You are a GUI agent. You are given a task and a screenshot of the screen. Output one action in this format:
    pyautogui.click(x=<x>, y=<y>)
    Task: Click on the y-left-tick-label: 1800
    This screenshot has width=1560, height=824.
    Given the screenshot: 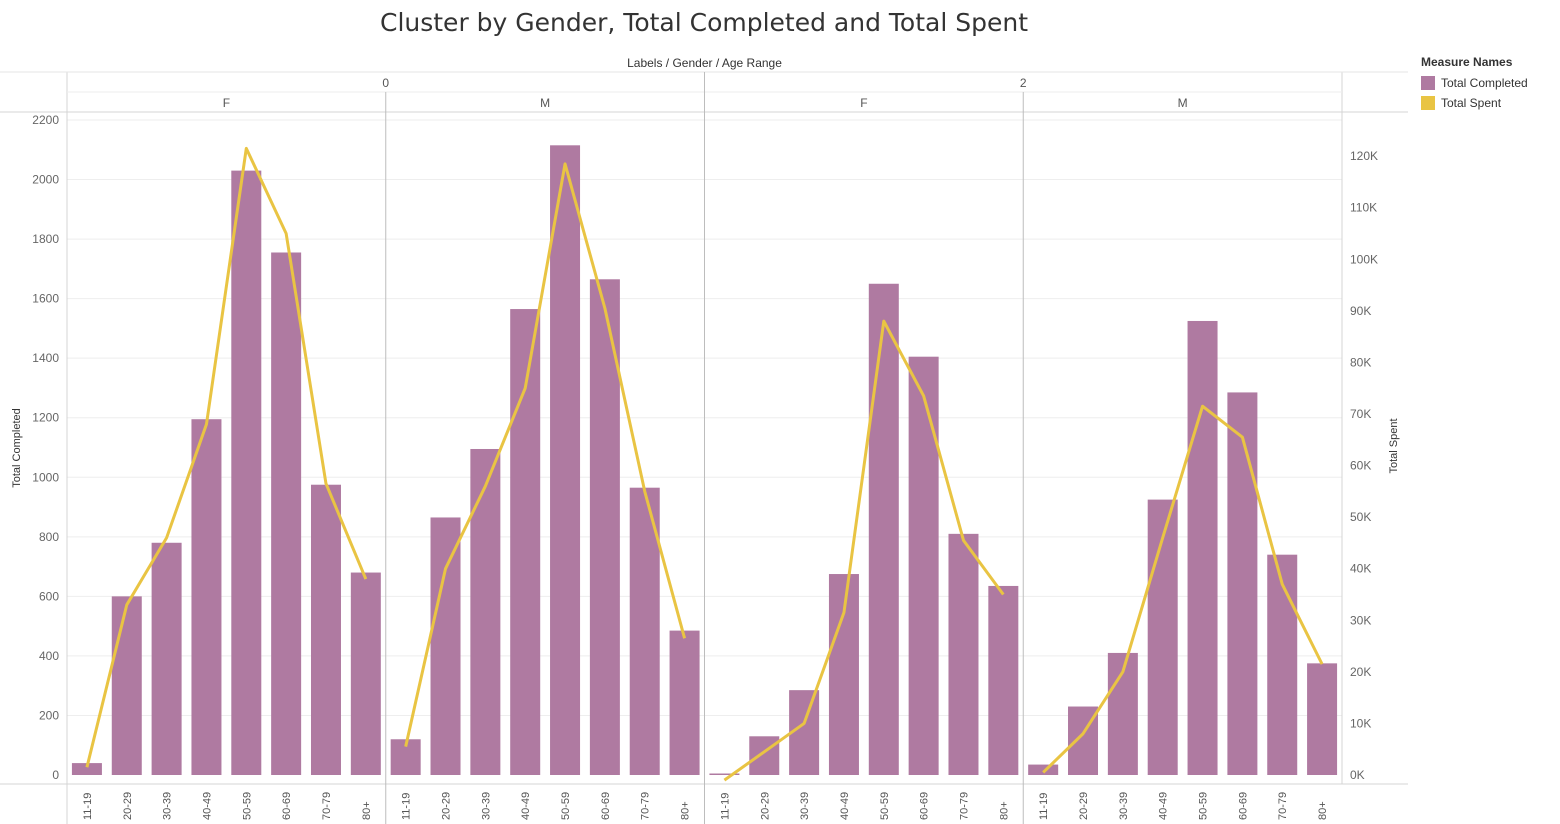 What is the action you would take?
    pyautogui.click(x=45, y=239)
    